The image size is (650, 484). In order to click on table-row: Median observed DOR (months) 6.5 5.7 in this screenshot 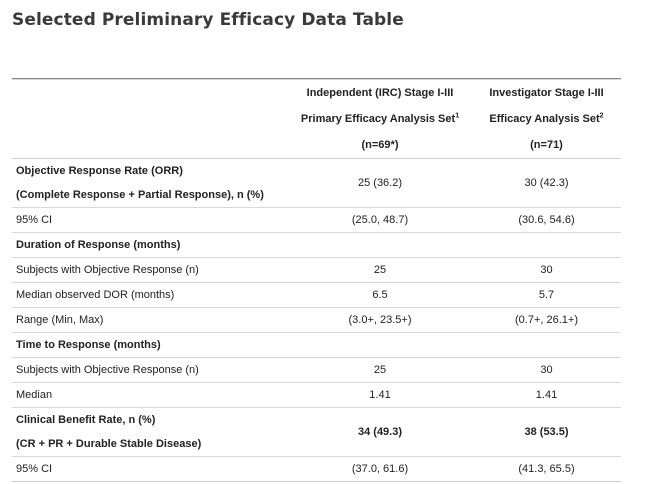, I will do `click(316, 295)`.